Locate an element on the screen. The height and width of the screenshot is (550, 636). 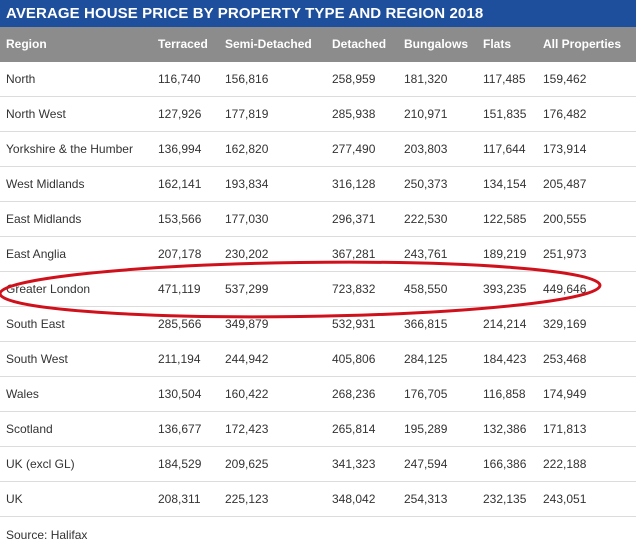
price-cell: 393,235 is located at coordinates (505, 289).